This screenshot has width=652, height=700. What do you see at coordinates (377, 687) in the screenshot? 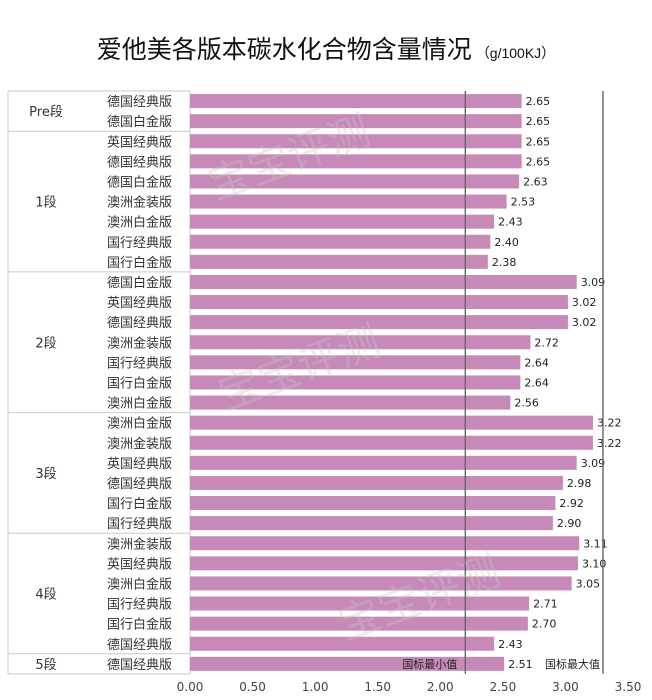
I see `x-tick-label: 1.50` at bounding box center [377, 687].